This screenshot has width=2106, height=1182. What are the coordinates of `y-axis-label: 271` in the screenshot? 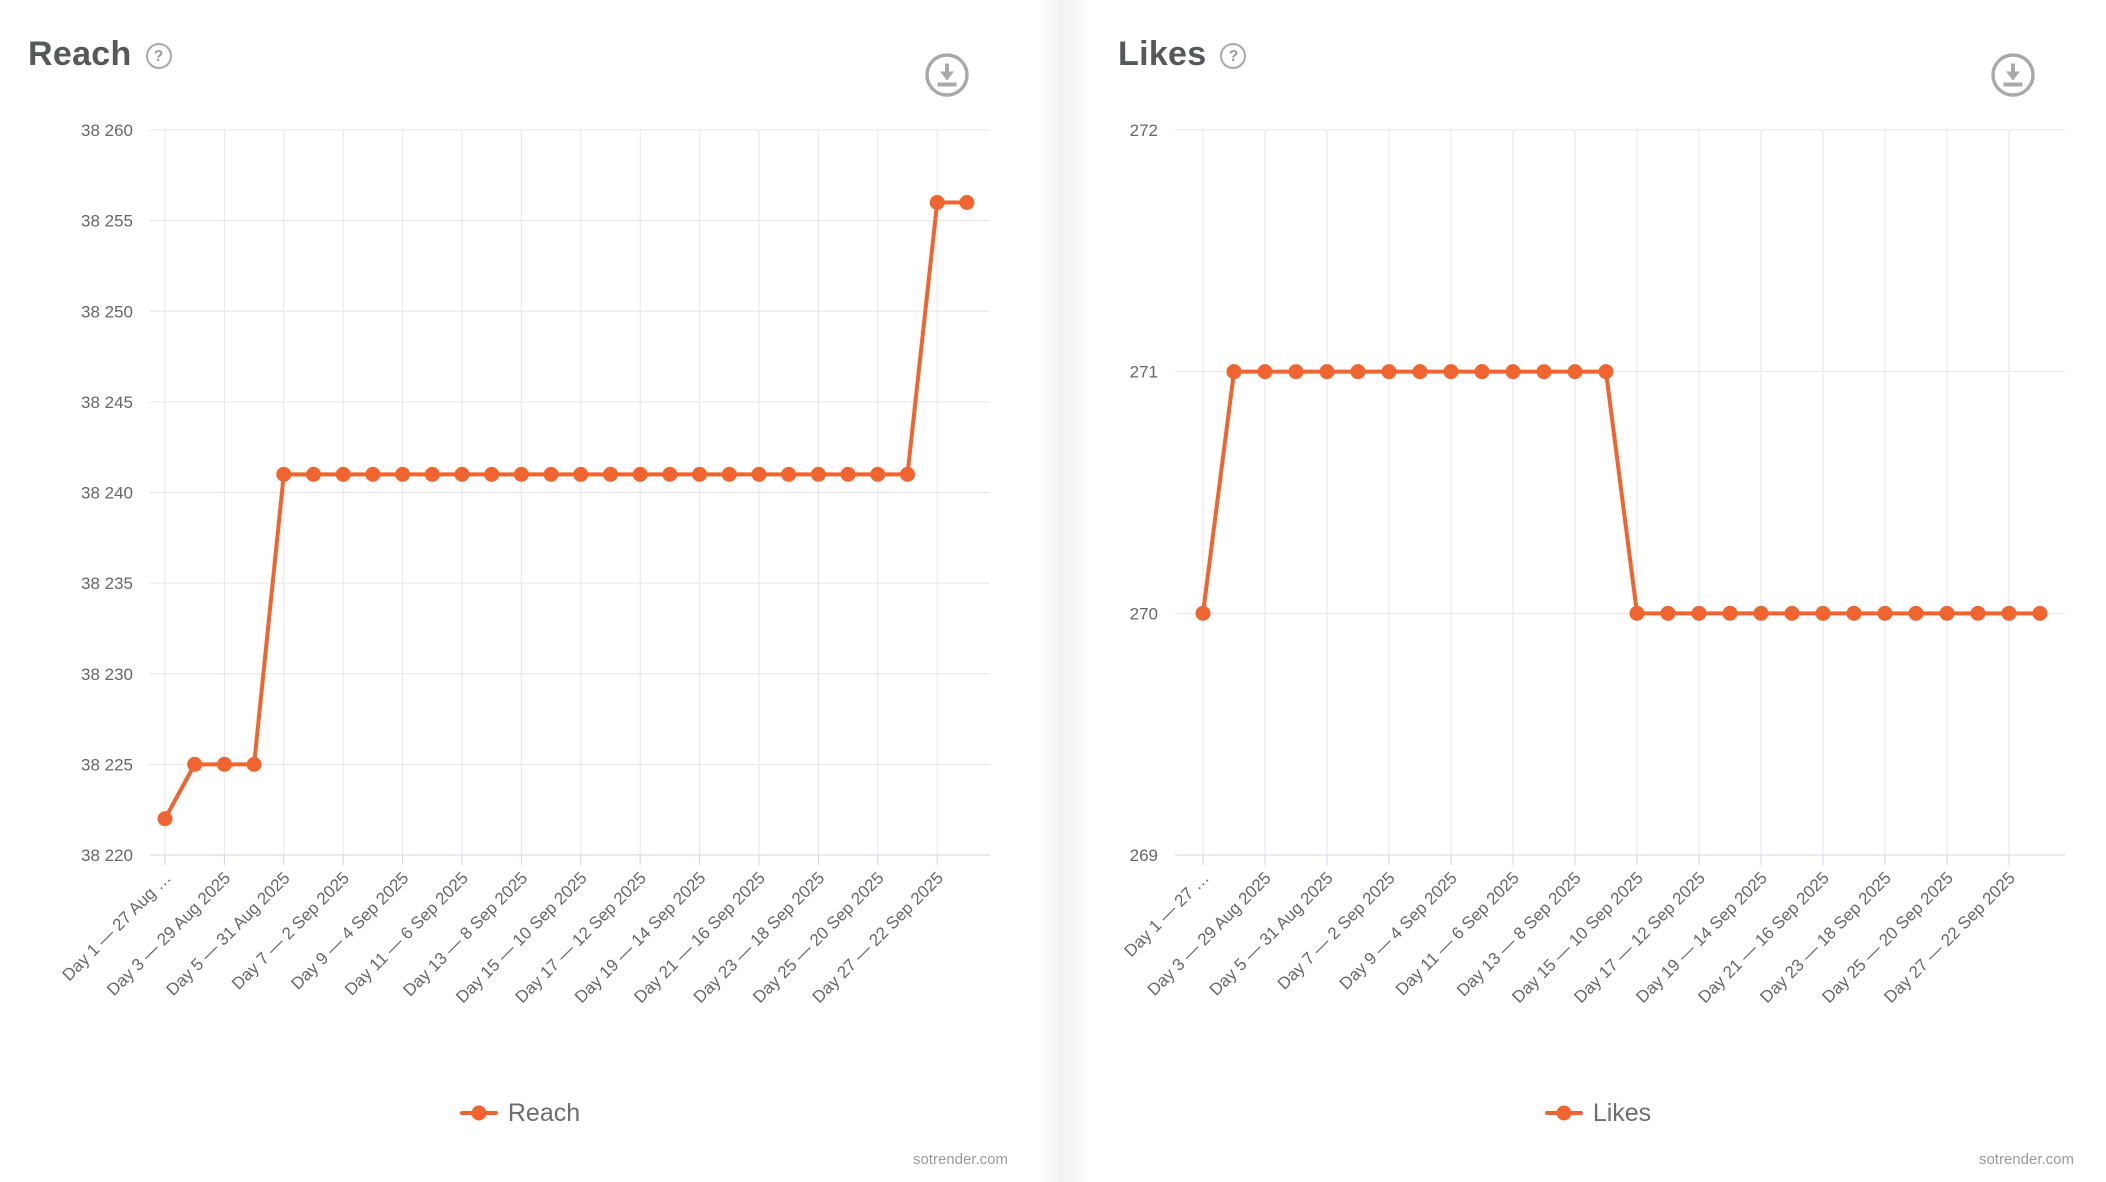 It's located at (1144, 372).